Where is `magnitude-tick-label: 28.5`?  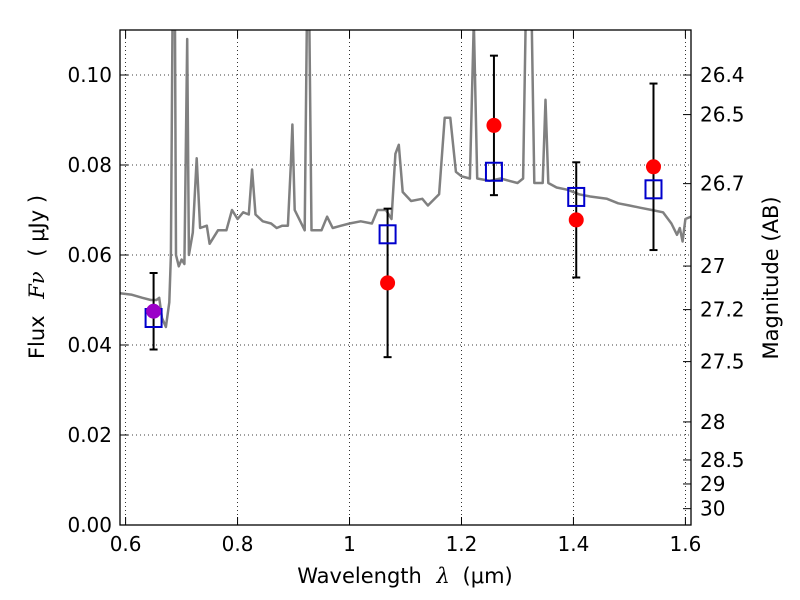
magnitude-tick-label: 28.5 is located at coordinates (722, 460).